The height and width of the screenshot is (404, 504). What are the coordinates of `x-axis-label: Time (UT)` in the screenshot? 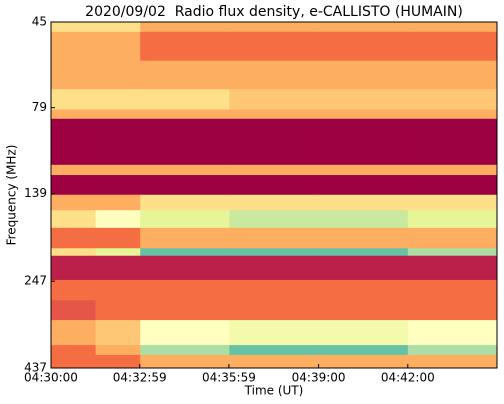 It's located at (274, 391).